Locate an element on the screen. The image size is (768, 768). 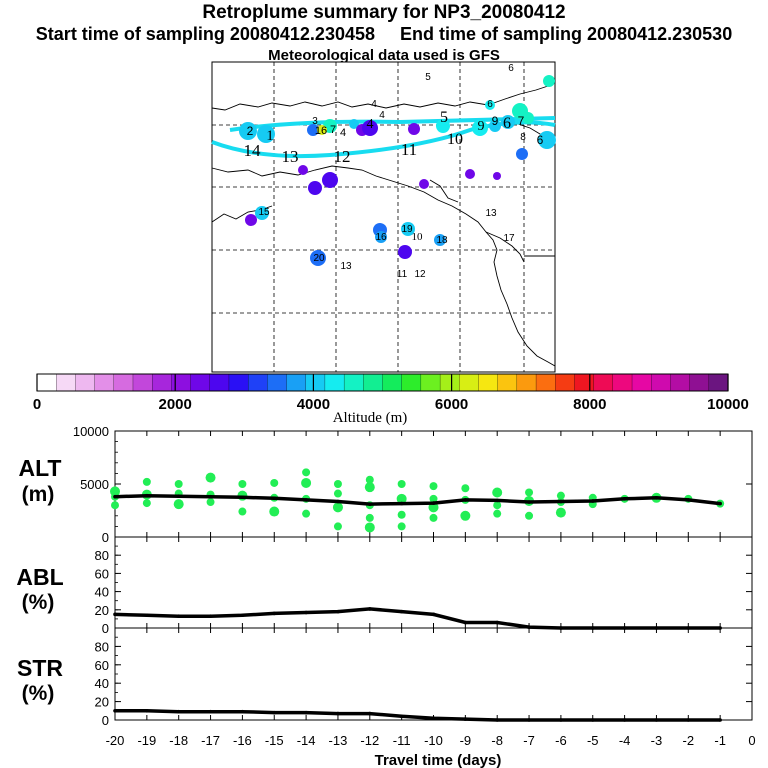
map-label: 8 is located at coordinates (523, 137).